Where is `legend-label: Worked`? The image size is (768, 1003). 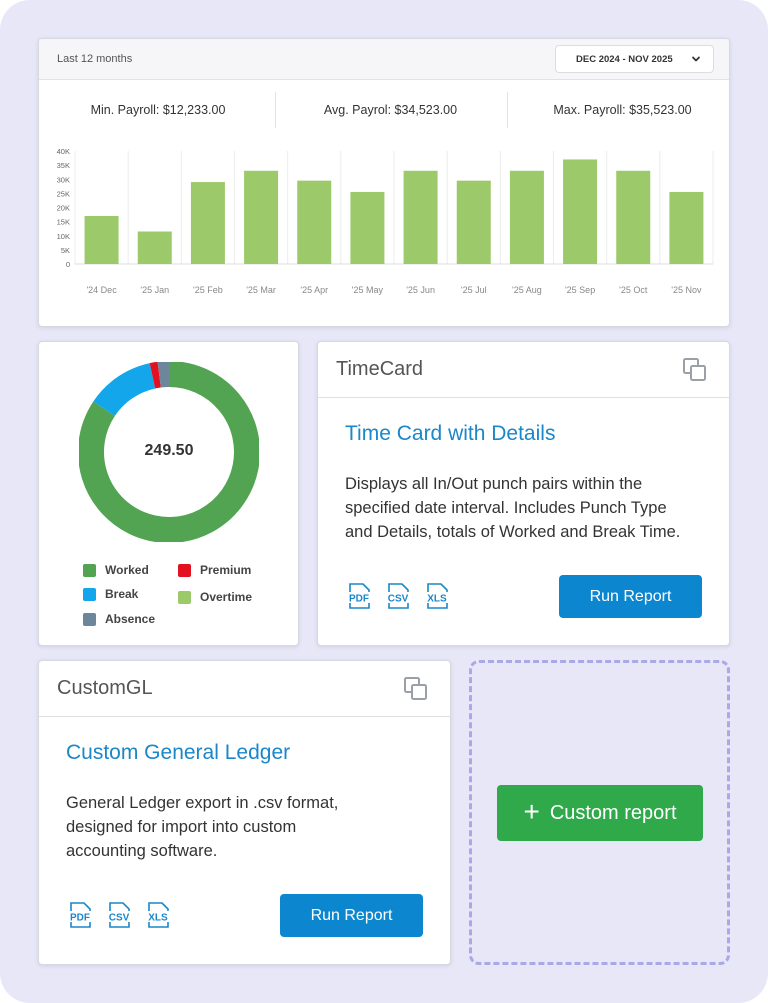
legend-label: Worked is located at coordinates (127, 570).